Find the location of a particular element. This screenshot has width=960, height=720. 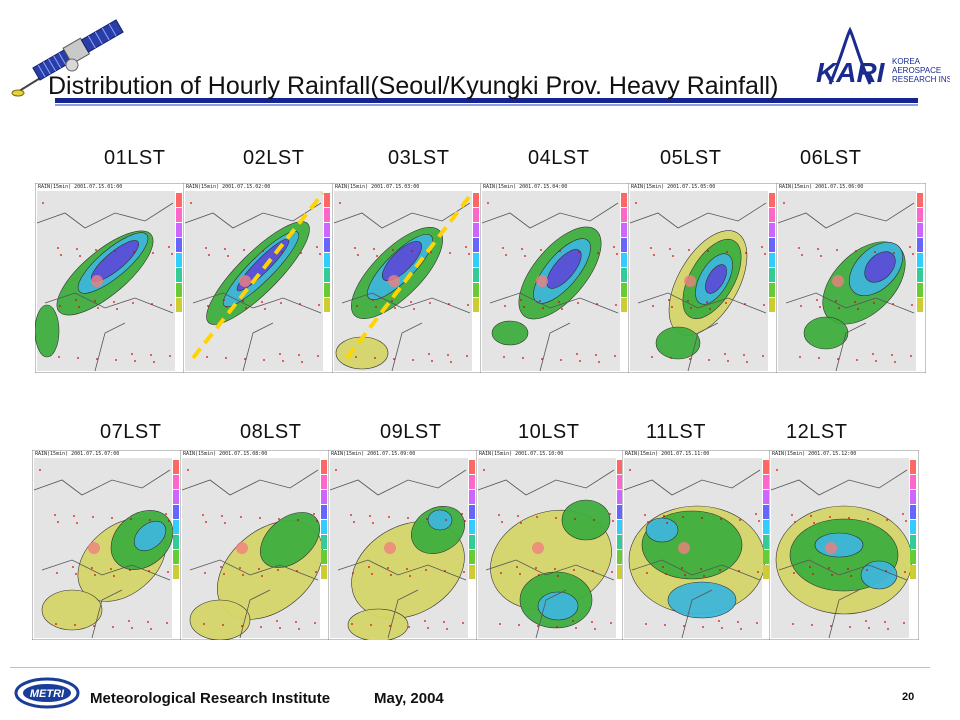

panel-label-08: 08LST is located at coordinates (271, 432).